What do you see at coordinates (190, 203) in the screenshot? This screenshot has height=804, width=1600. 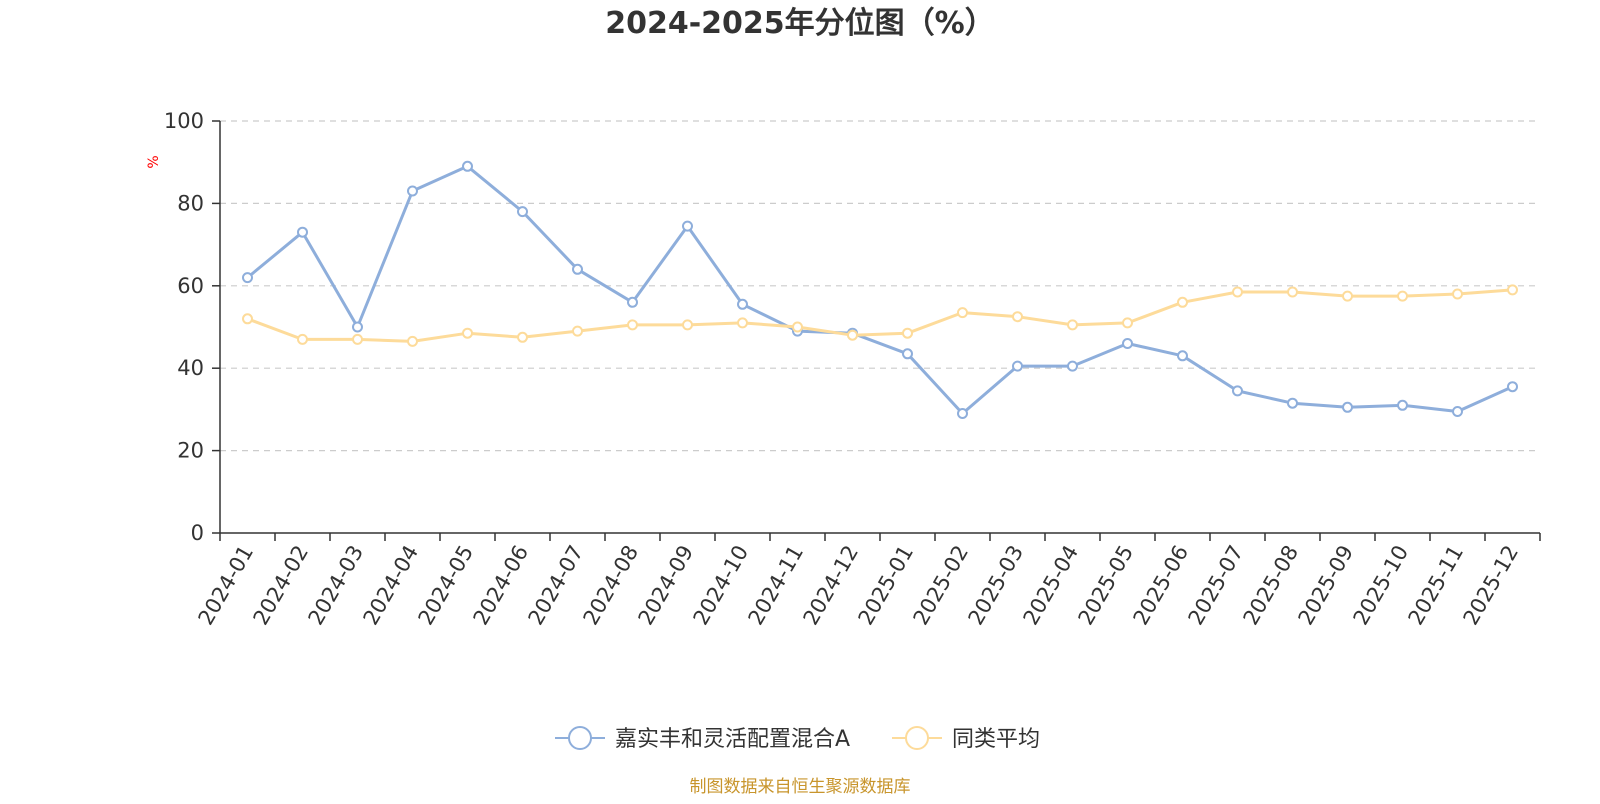 I see `y-tick-label: 80` at bounding box center [190, 203].